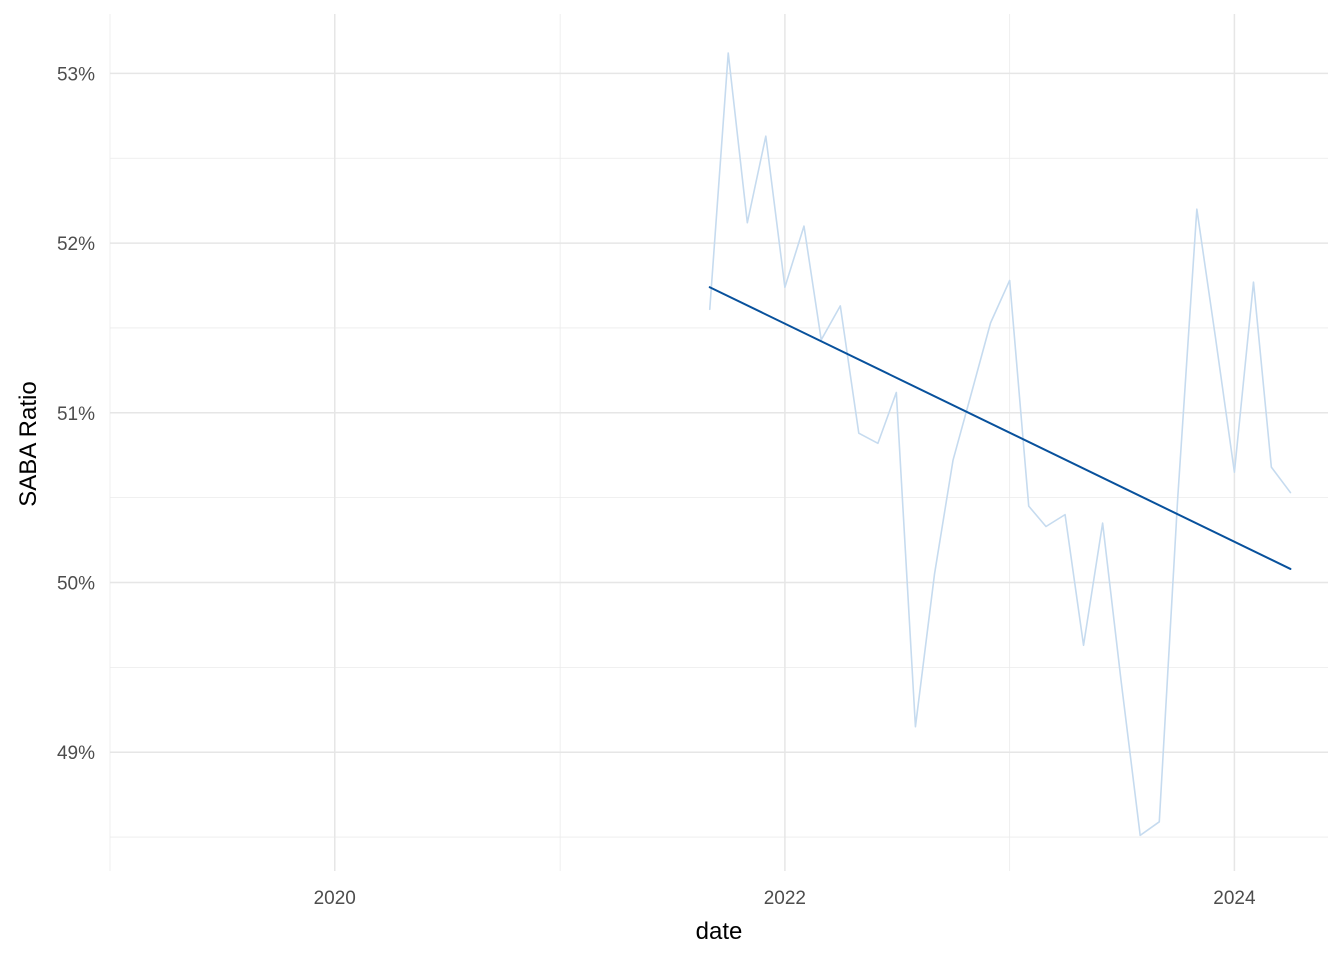 This screenshot has height=960, width=1344. I want to click on y-tick-label: 52%, so click(76, 244).